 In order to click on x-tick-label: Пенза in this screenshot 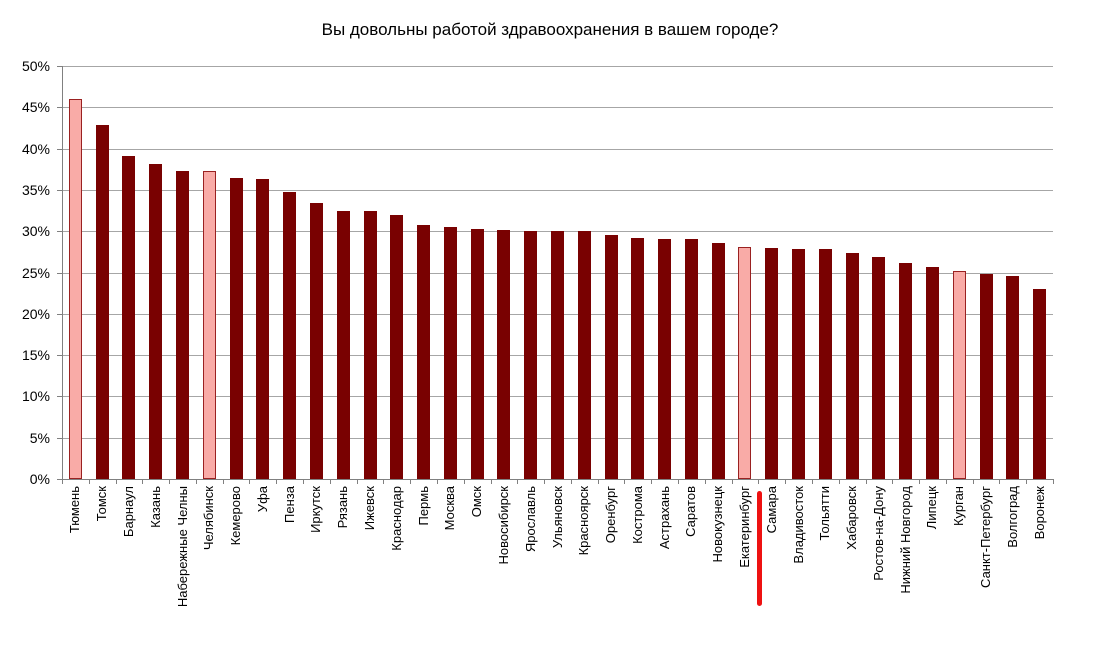, I will do `click(289, 504)`.